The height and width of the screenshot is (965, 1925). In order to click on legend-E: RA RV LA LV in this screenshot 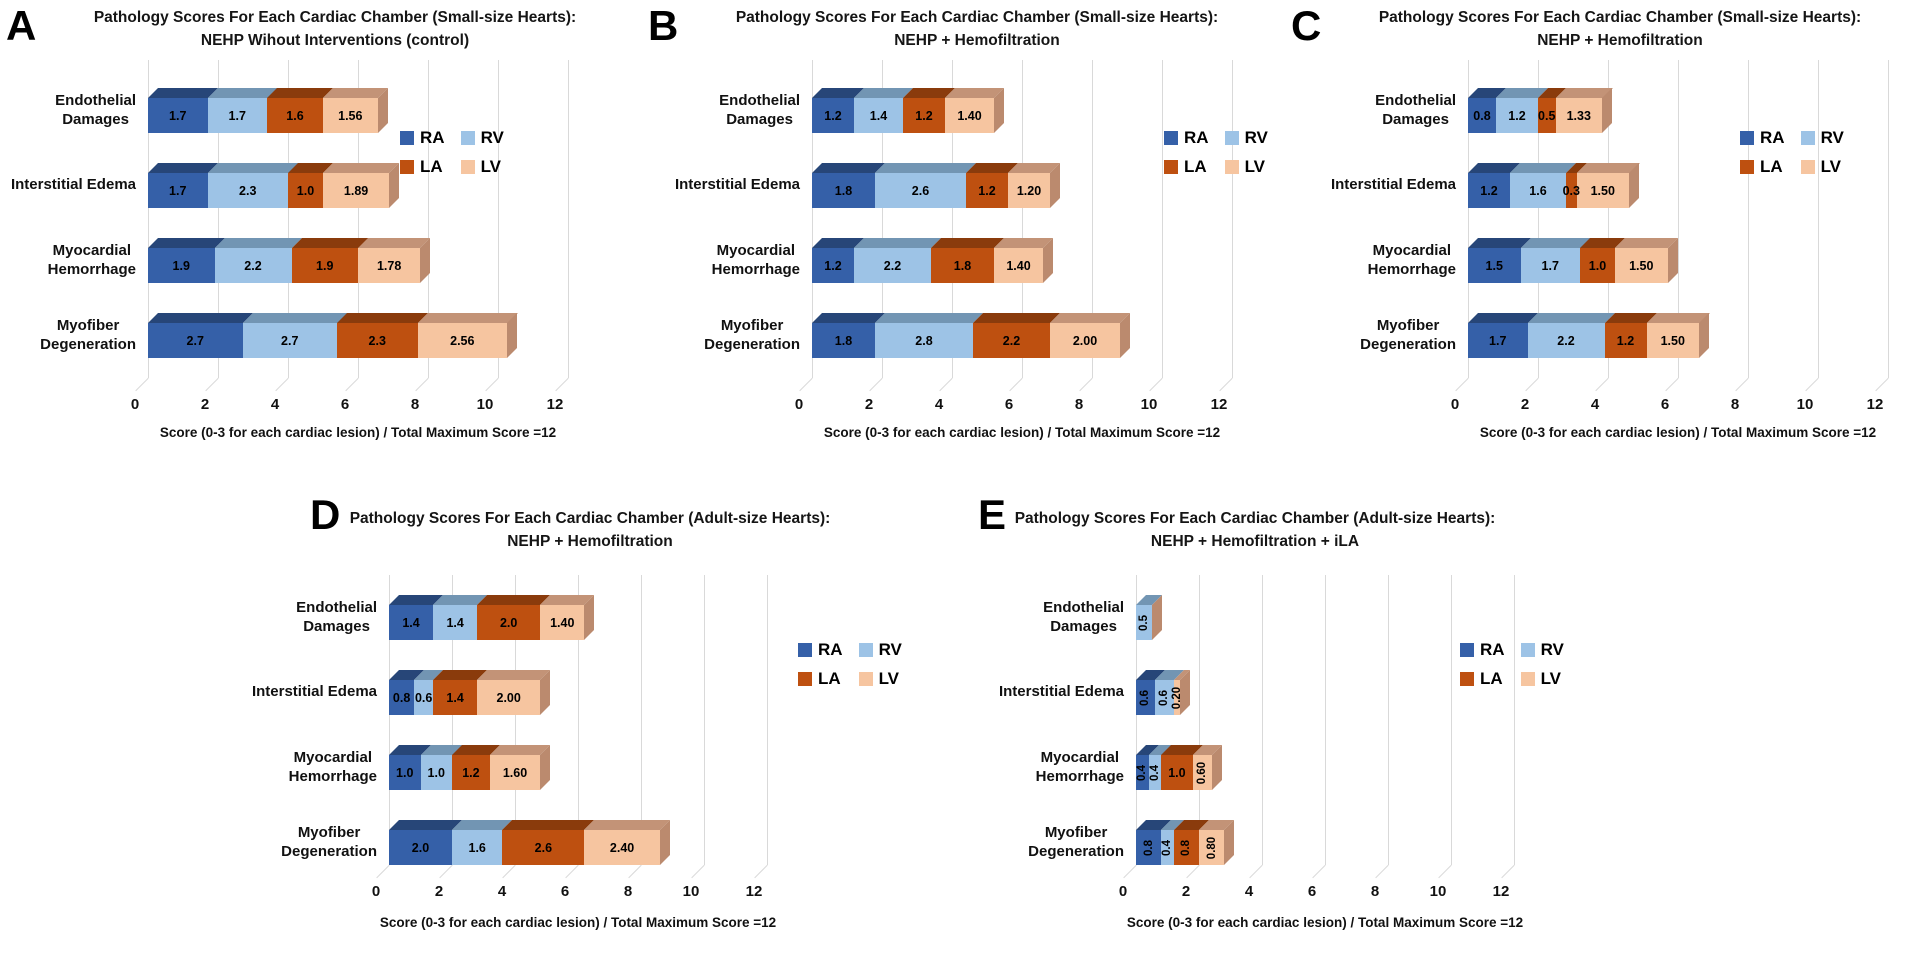, I will do `click(1512, 664)`.